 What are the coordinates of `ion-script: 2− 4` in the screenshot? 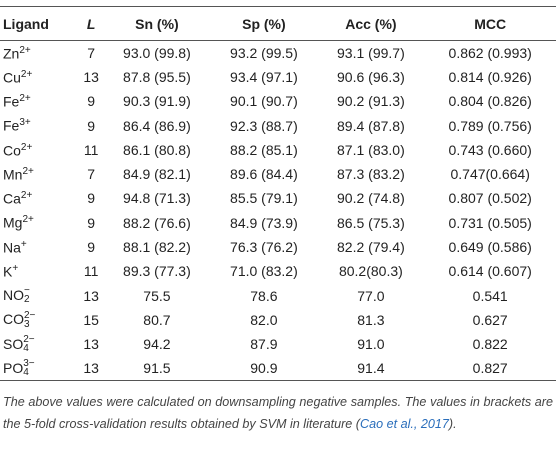 It's located at (29, 343).